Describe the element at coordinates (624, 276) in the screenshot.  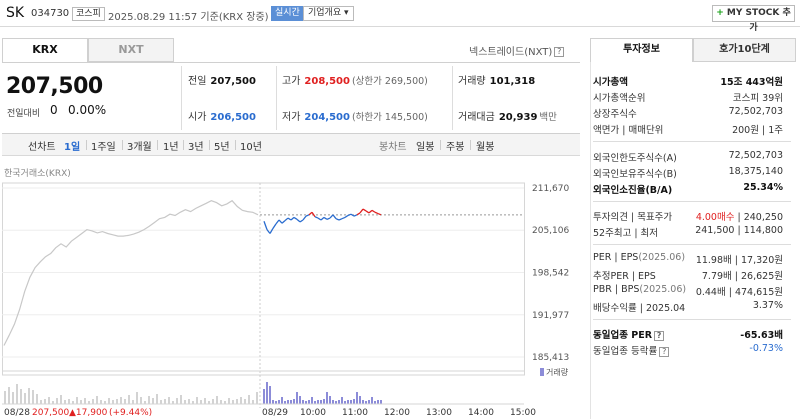
I see `est-per-eps-label: 추정PER | EPS` at that location.